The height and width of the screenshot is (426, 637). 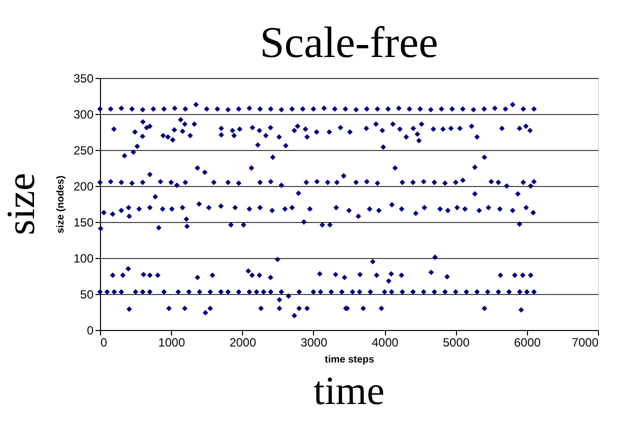 What do you see at coordinates (21, 204) in the screenshot?
I see `text: size` at bounding box center [21, 204].